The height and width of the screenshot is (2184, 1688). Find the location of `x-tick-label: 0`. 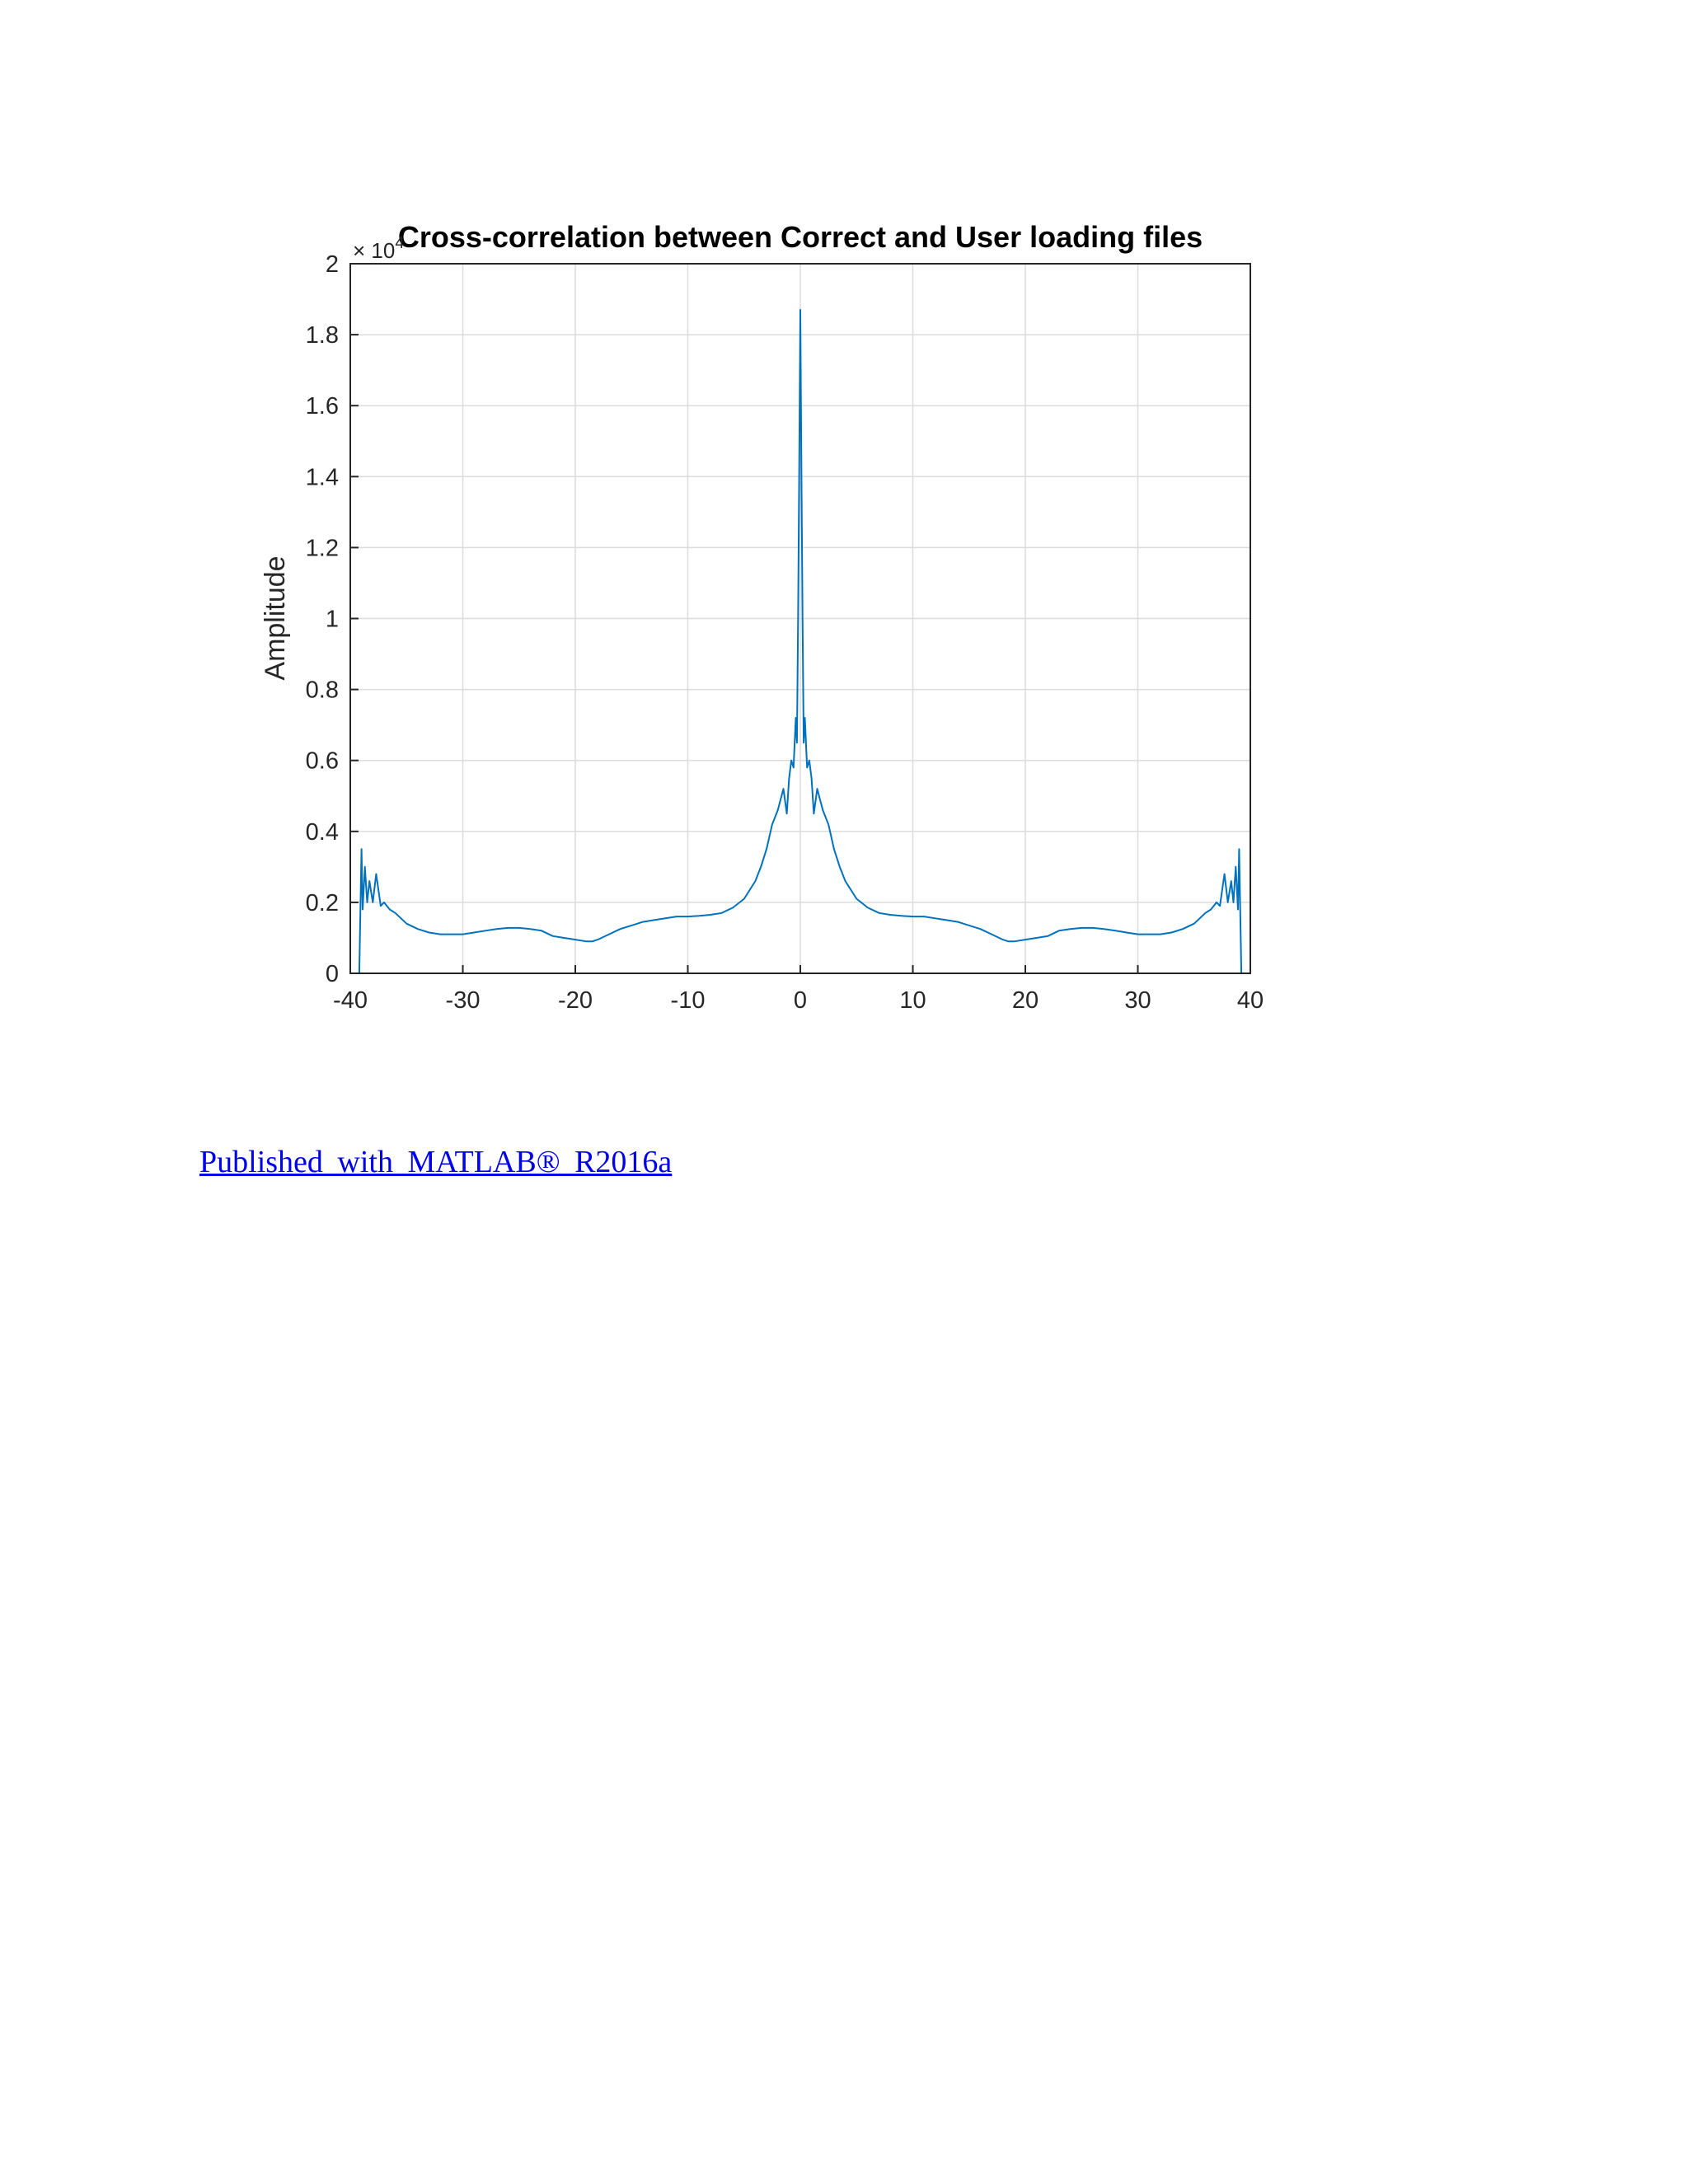

x-tick-label: 0 is located at coordinates (800, 1000).